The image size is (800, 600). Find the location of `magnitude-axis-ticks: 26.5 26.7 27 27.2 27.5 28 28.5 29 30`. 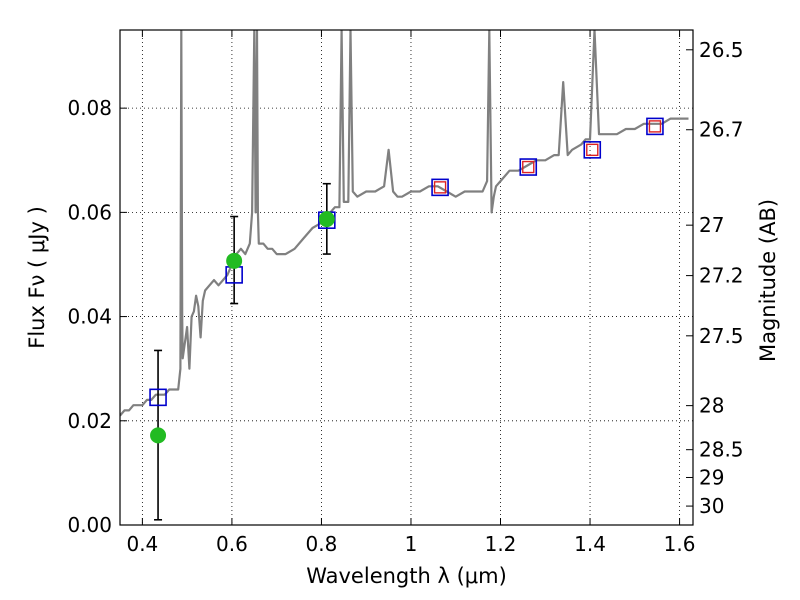

magnitude-axis-ticks: 26.5 26.7 27 27.2 27.5 28 28.5 29 30 is located at coordinates (715, 278).